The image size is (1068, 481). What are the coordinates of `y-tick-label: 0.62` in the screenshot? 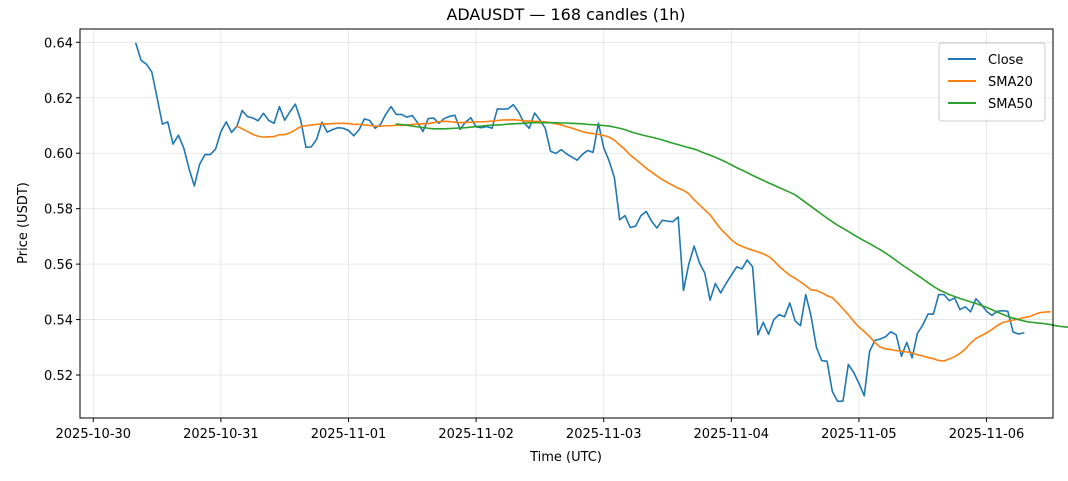 It's located at (58, 99).